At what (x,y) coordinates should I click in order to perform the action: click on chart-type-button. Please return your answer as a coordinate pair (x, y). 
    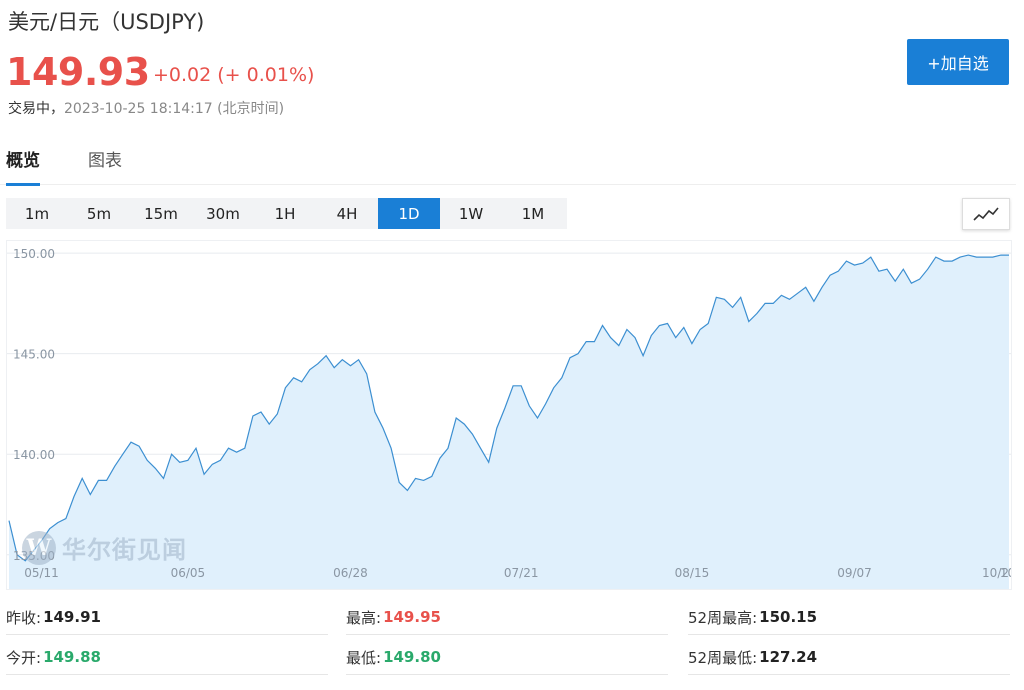
    Looking at the image, I should click on (986, 214).